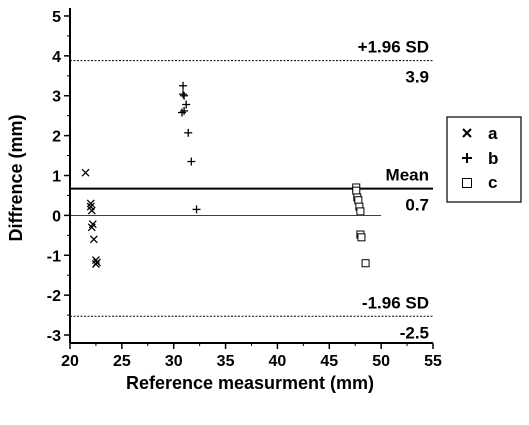  I want to click on legend-marker-b, so click(467, 158).